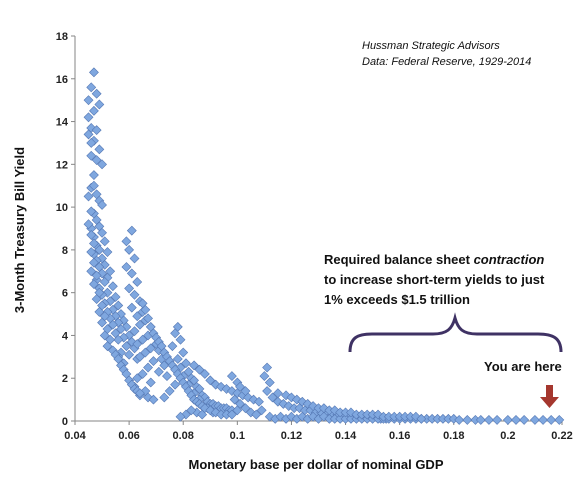 This screenshot has width=579, height=491. What do you see at coordinates (434, 279) in the screenshot?
I see `callout-line-2: to increase short-term yields to just` at bounding box center [434, 279].